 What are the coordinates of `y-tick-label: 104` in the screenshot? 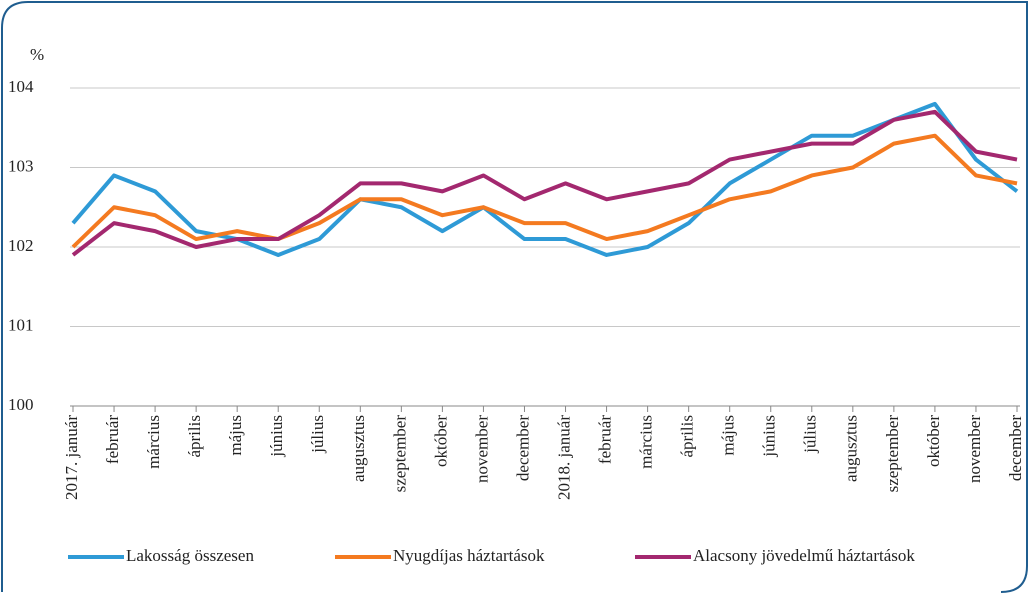 It's located at (21, 86).